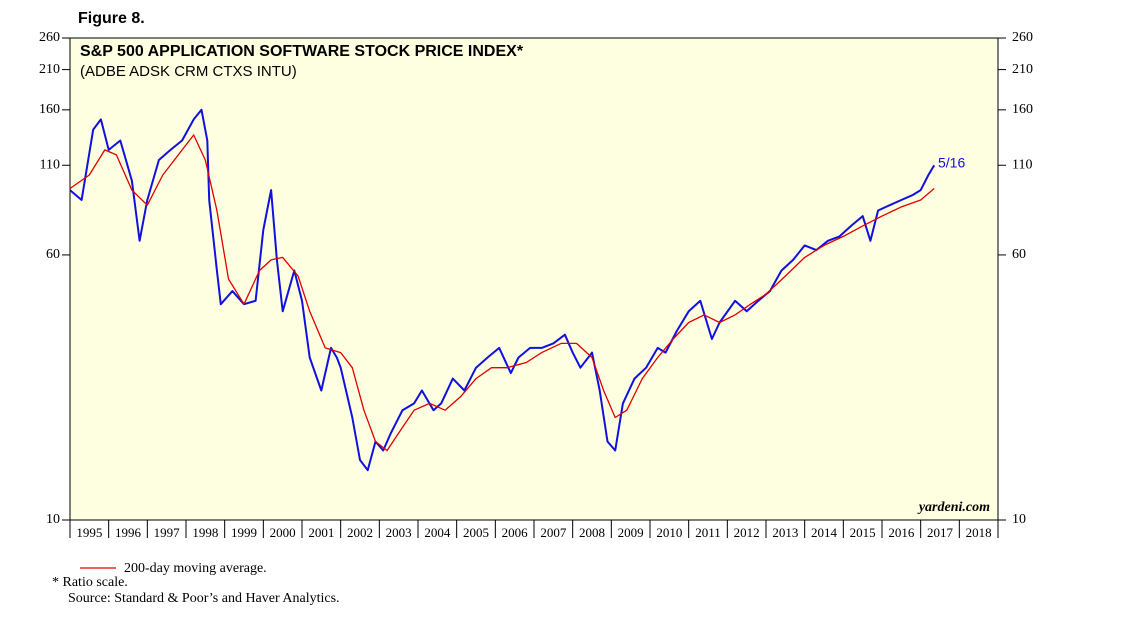 Image resolution: width=1138 pixels, height=623 pixels. What do you see at coordinates (53, 254) in the screenshot?
I see `y-tick-label: 60` at bounding box center [53, 254].